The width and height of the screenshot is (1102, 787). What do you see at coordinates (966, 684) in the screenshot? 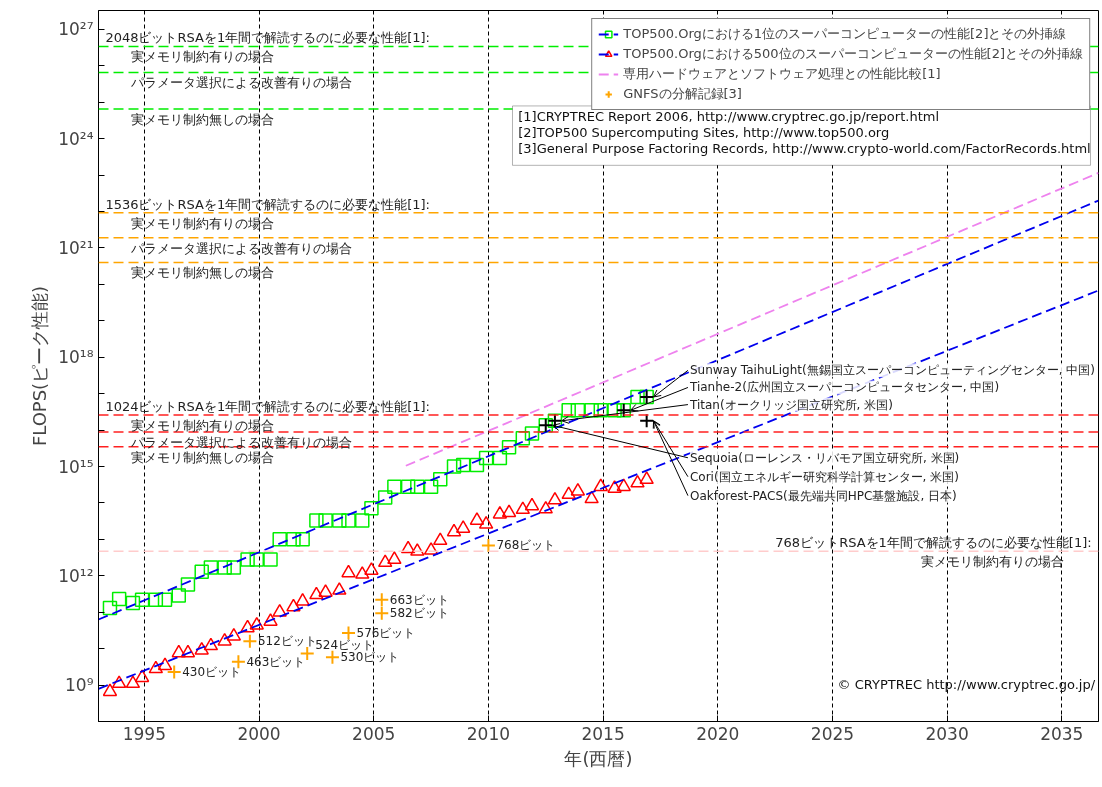
I see `annotation: © CRYPTREC http://www.cryptrec.go.jp/` at bounding box center [966, 684].